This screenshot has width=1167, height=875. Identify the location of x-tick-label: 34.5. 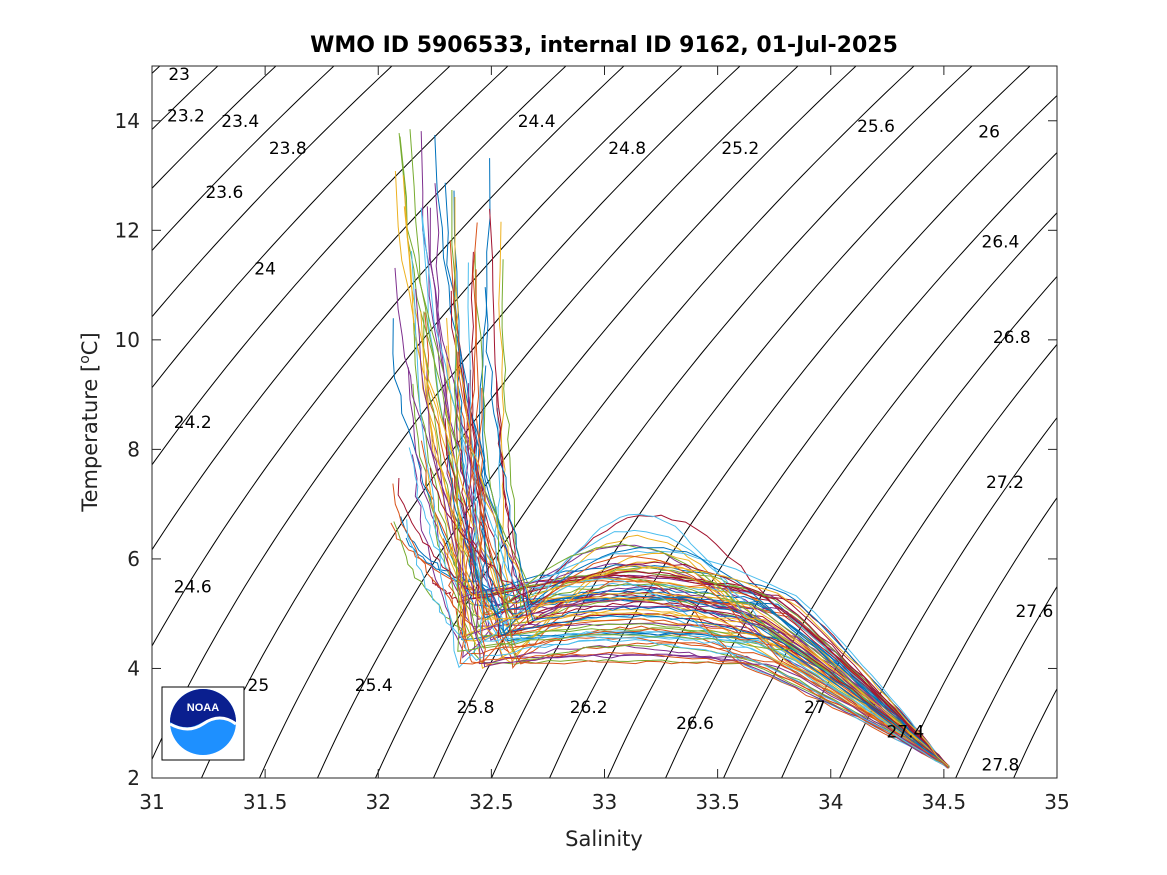
(944, 802).